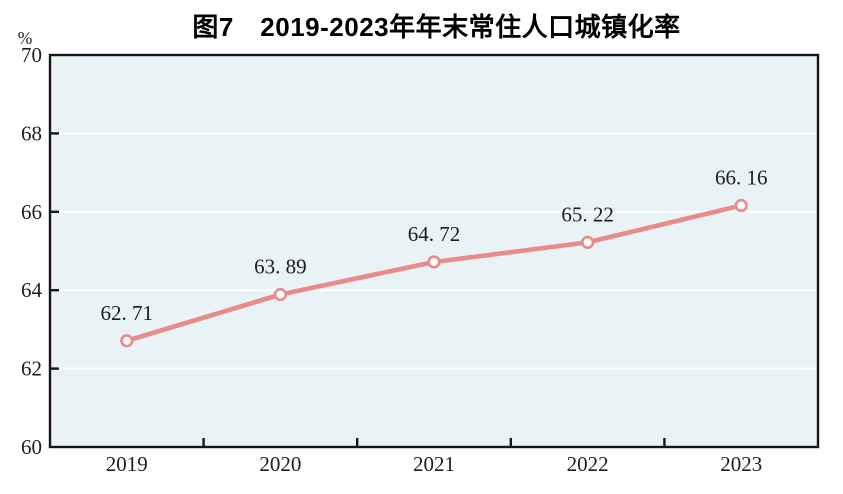 The width and height of the screenshot is (843, 494). Describe the element at coordinates (741, 464) in the screenshot. I see `x-tick-label: 2023` at that location.